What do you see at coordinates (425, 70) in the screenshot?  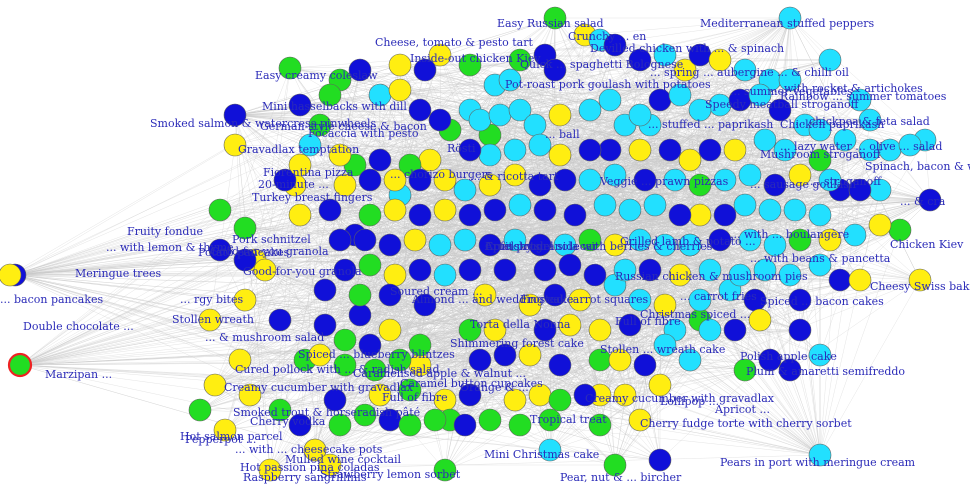 I see `graph-node: Inside-out chicken Kiev` at bounding box center [425, 70].